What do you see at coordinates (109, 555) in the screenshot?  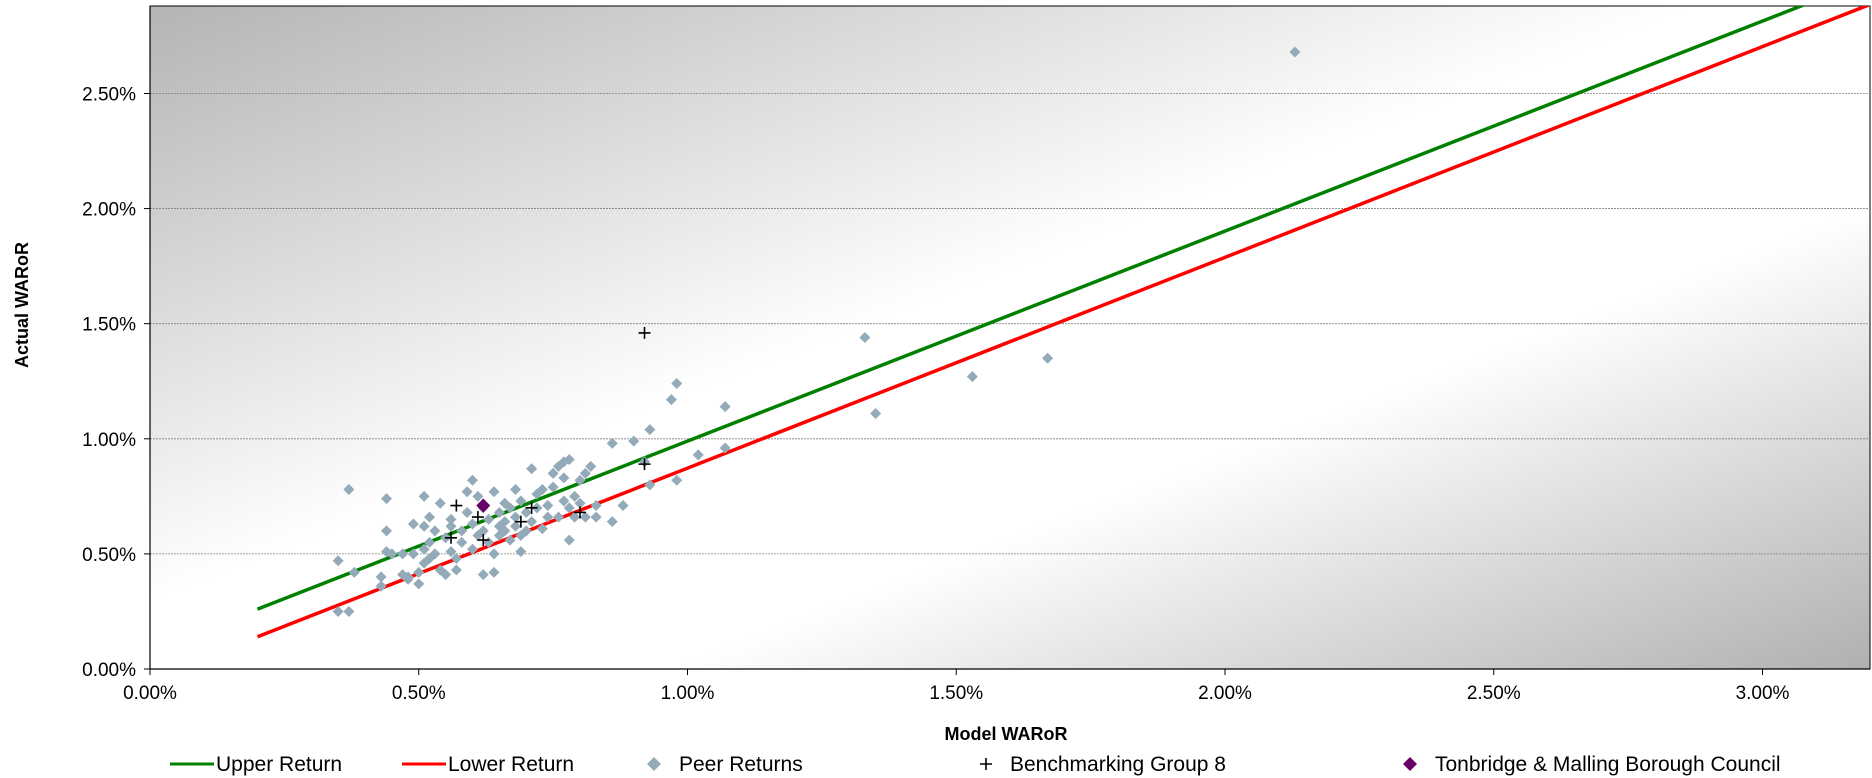 I see `y-tick-label: 0.50%` at bounding box center [109, 555].